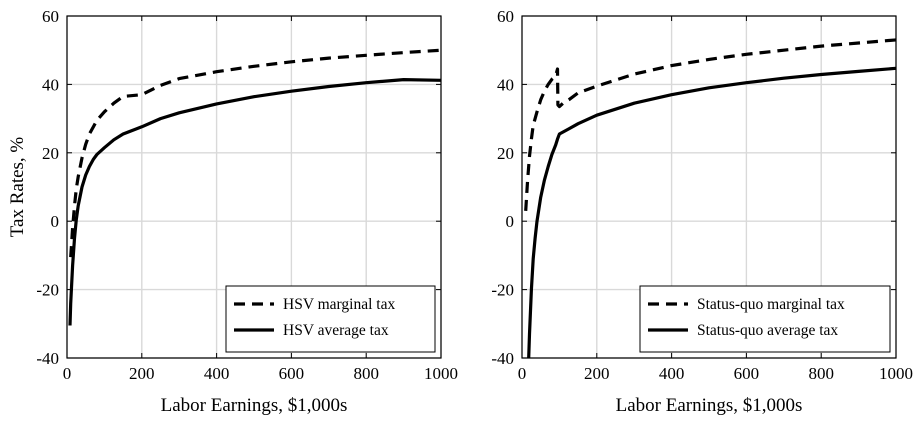  What do you see at coordinates (336, 330) in the screenshot?
I see `legend-label: HSV average tax` at bounding box center [336, 330].